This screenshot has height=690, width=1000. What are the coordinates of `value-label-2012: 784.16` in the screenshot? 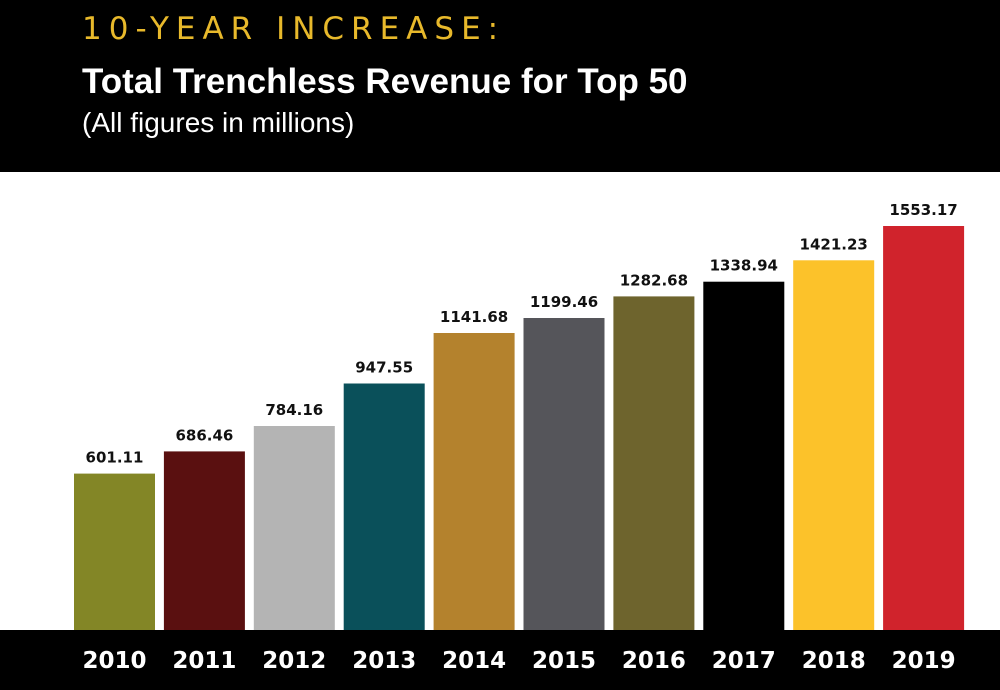 It's located at (294, 410).